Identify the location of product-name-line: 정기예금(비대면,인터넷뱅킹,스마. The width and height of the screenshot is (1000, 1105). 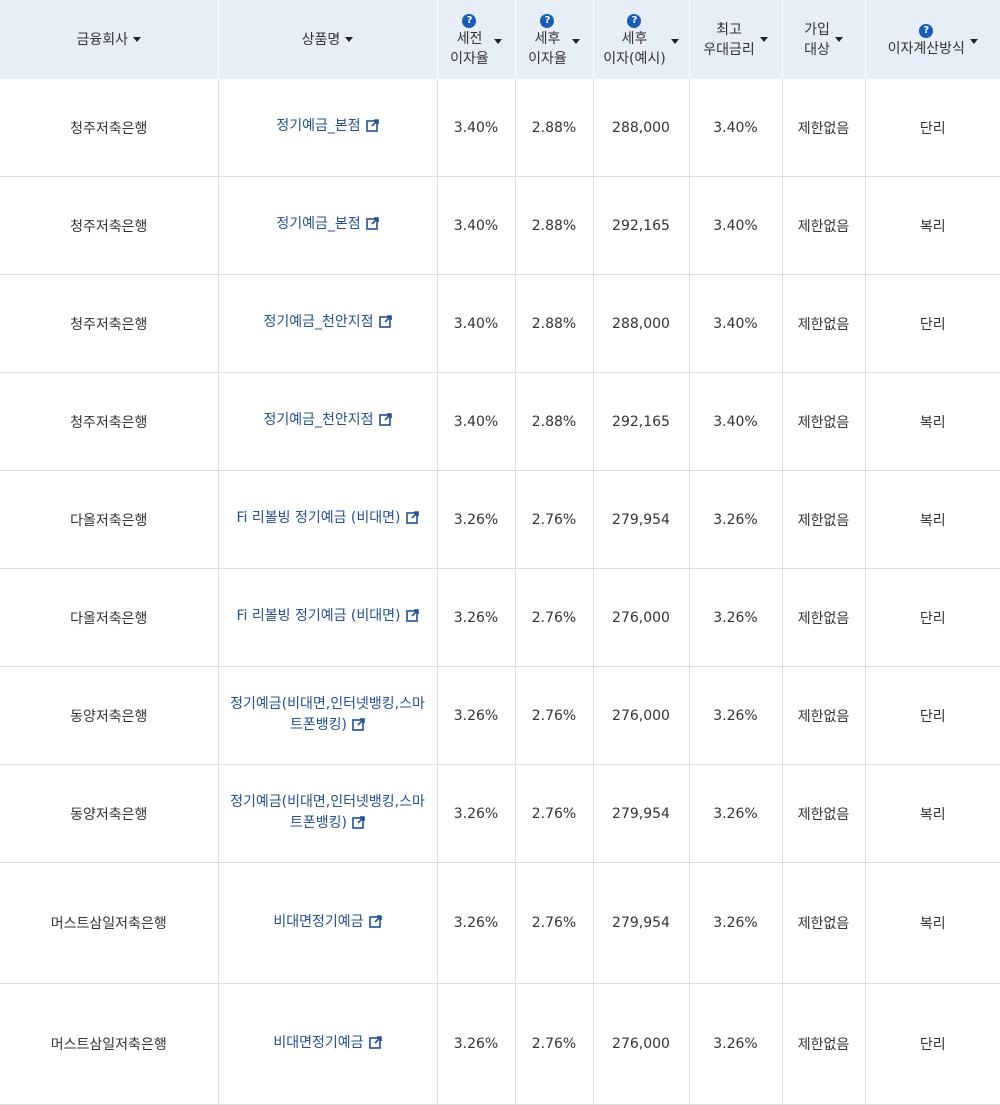
(327, 801).